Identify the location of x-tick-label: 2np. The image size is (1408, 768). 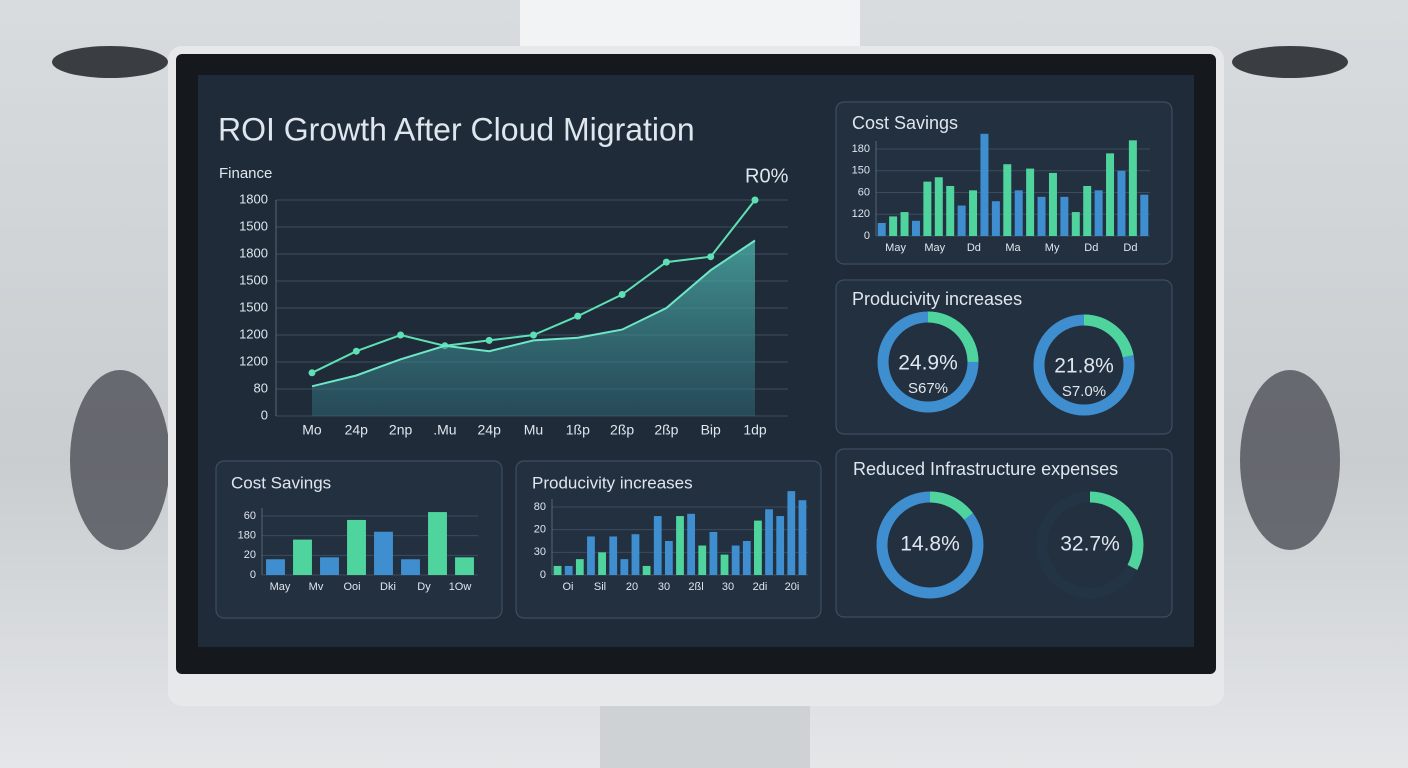
(401, 430).